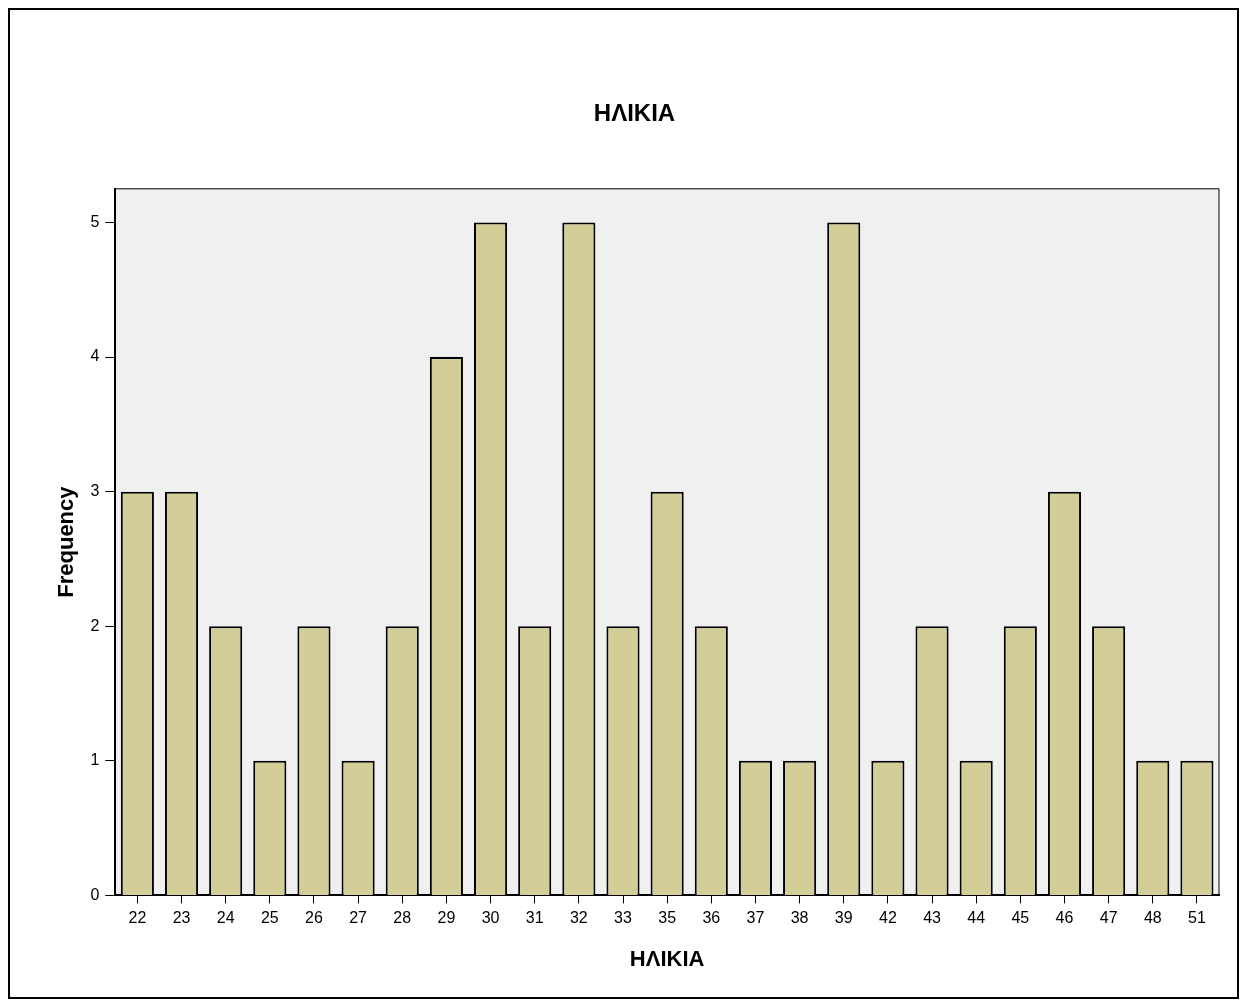 The width and height of the screenshot is (1247, 1007). I want to click on x-tick-label: 42, so click(887, 918).